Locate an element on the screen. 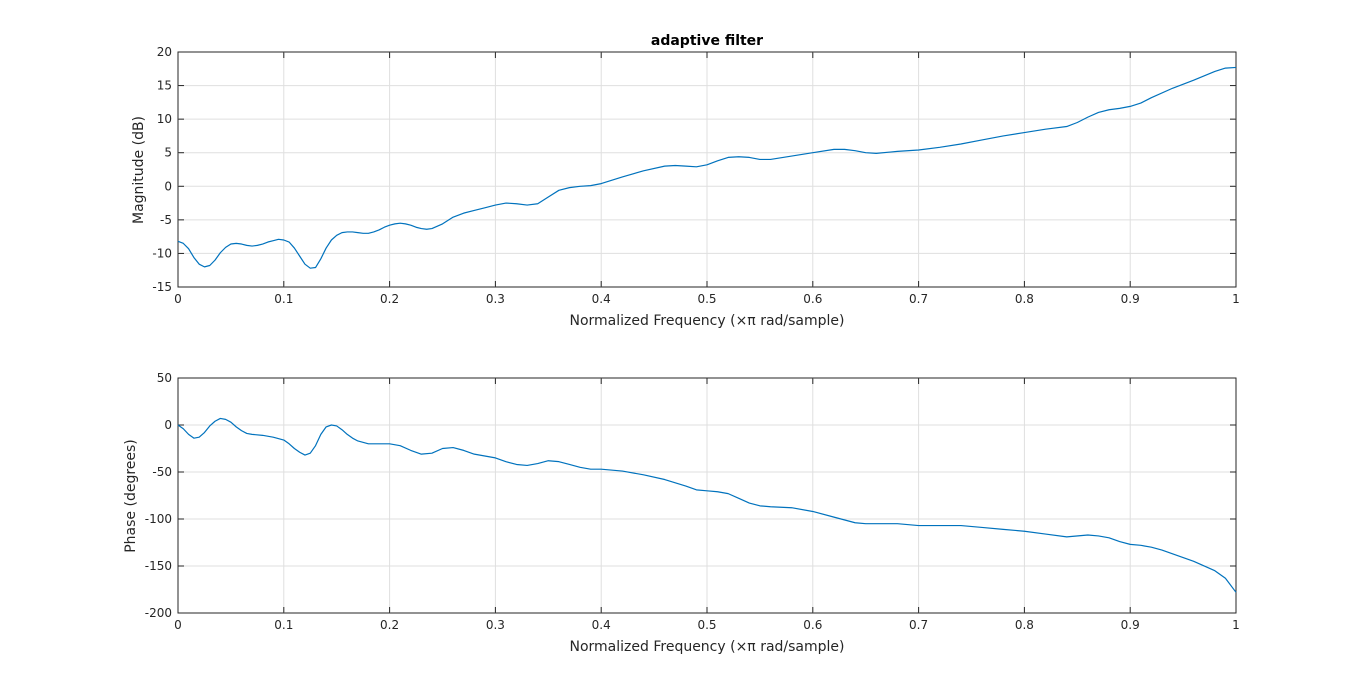  mag-y-tick-label: -10 is located at coordinates (162, 253).